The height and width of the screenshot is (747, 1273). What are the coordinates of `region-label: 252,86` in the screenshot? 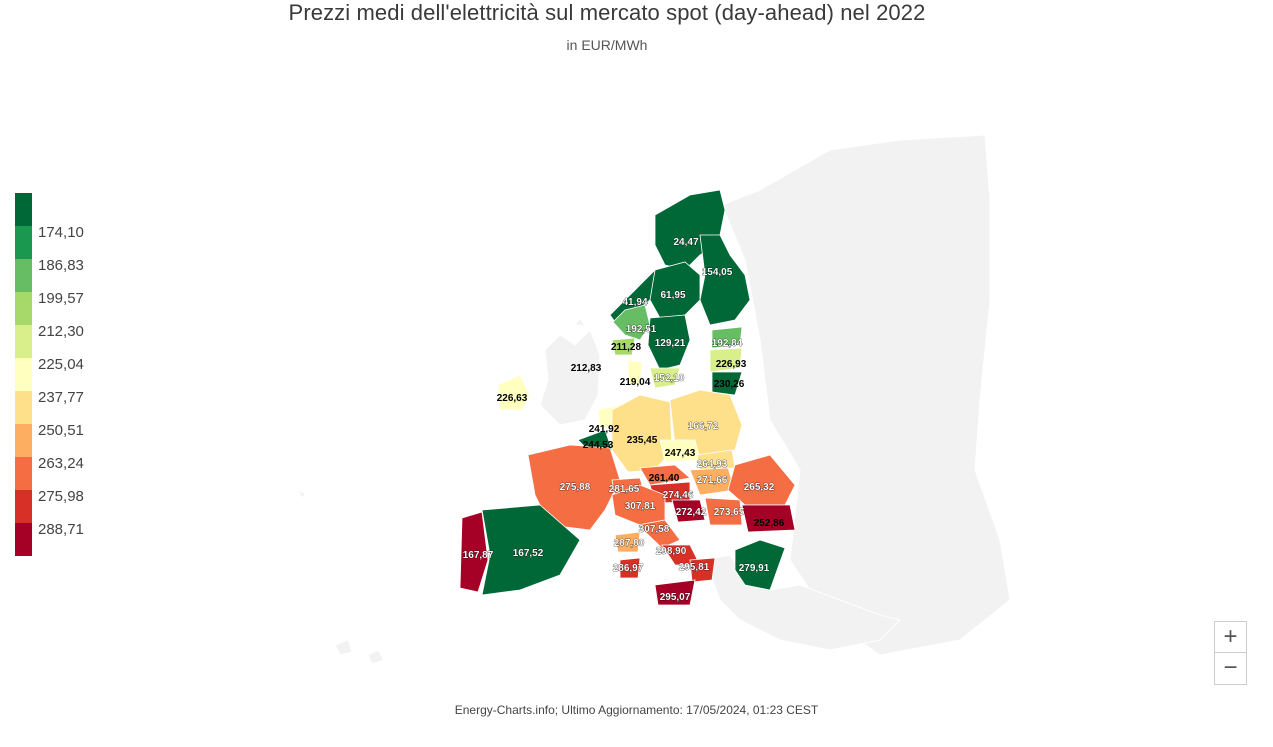 It's located at (769, 523).